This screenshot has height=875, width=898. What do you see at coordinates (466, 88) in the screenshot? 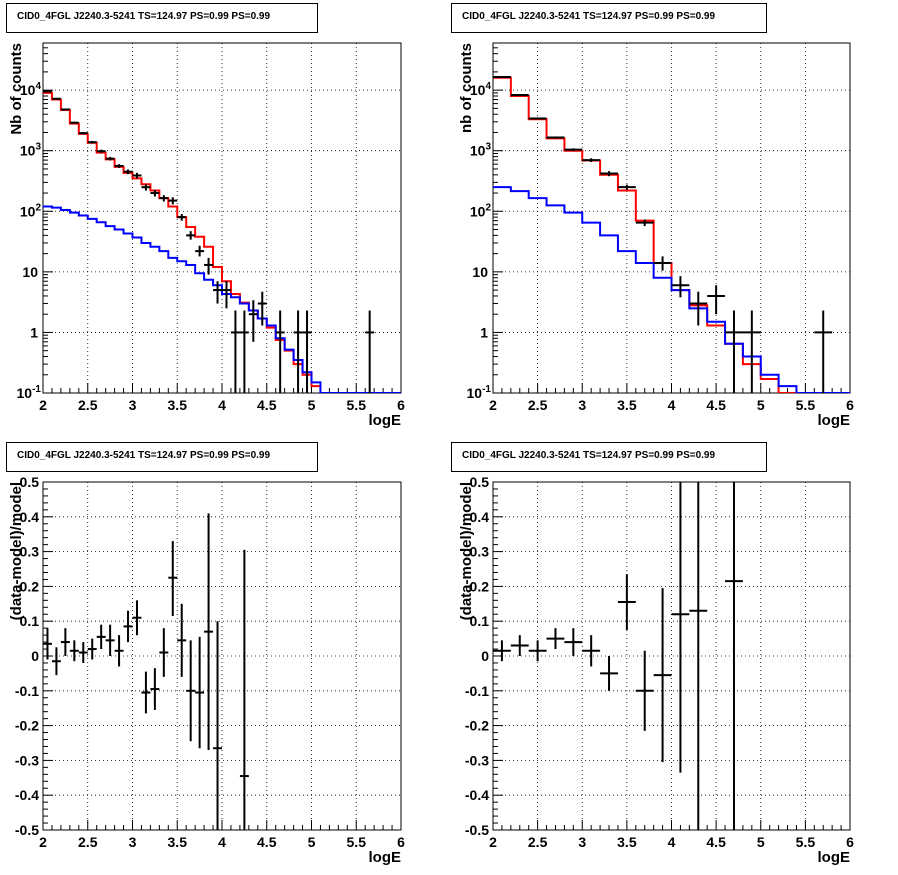
I see `y-axis-label: nb of counts` at bounding box center [466, 88].